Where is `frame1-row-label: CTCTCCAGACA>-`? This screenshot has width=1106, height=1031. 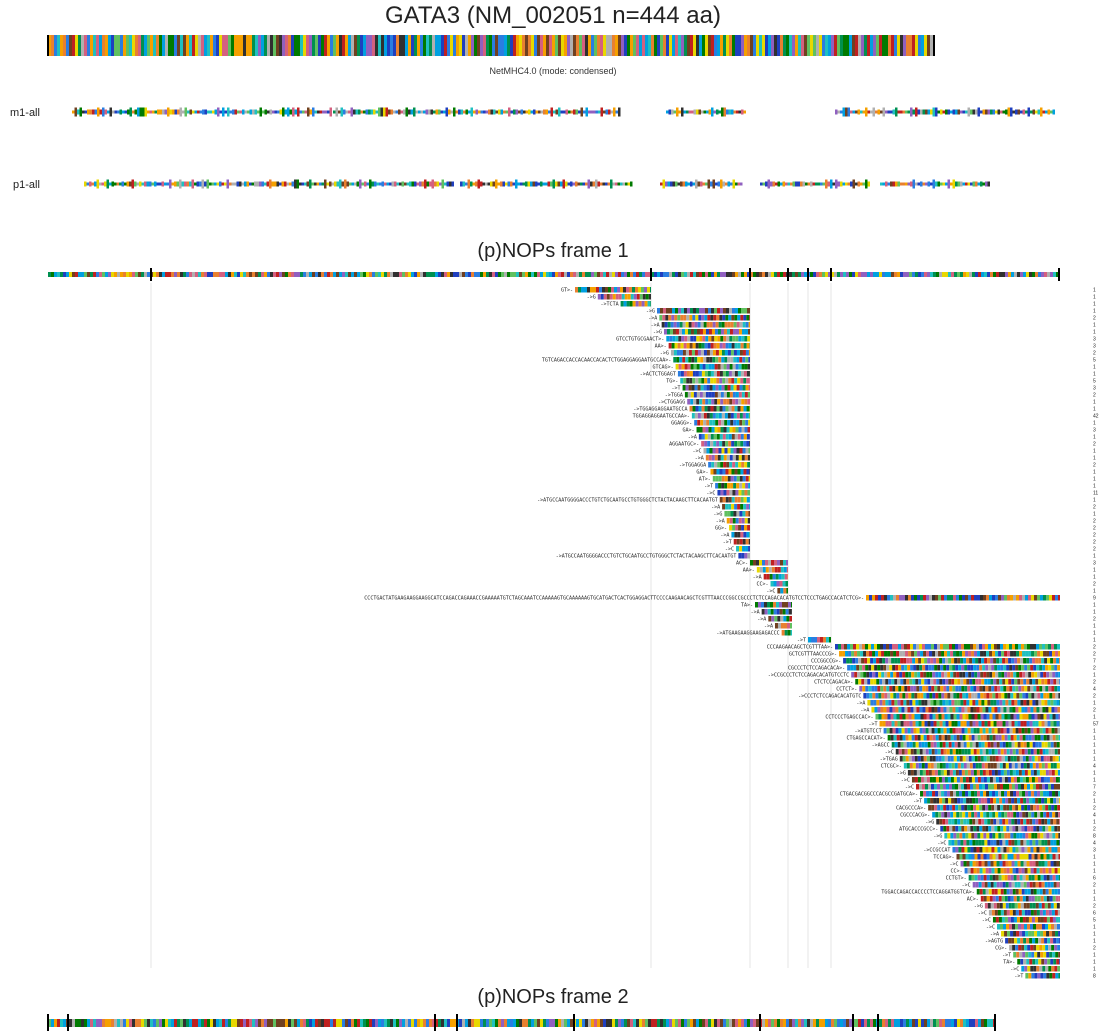
frame1-row-label: CTCTCCAGACA>- is located at coordinates (833, 683).